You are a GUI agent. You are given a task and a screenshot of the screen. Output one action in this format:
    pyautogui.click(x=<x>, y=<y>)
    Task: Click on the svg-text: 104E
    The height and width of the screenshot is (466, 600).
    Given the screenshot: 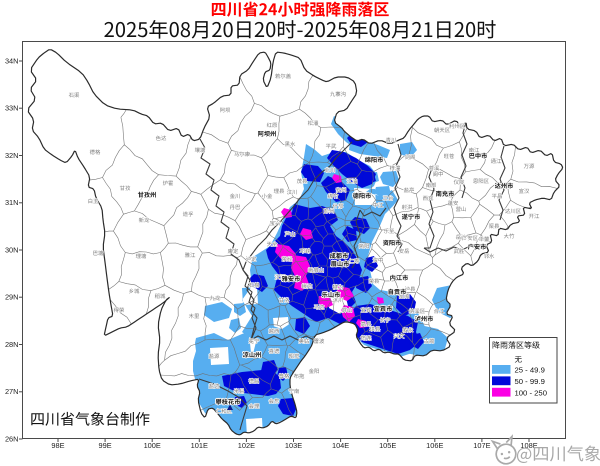 What is the action you would take?
    pyautogui.click(x=340, y=445)
    